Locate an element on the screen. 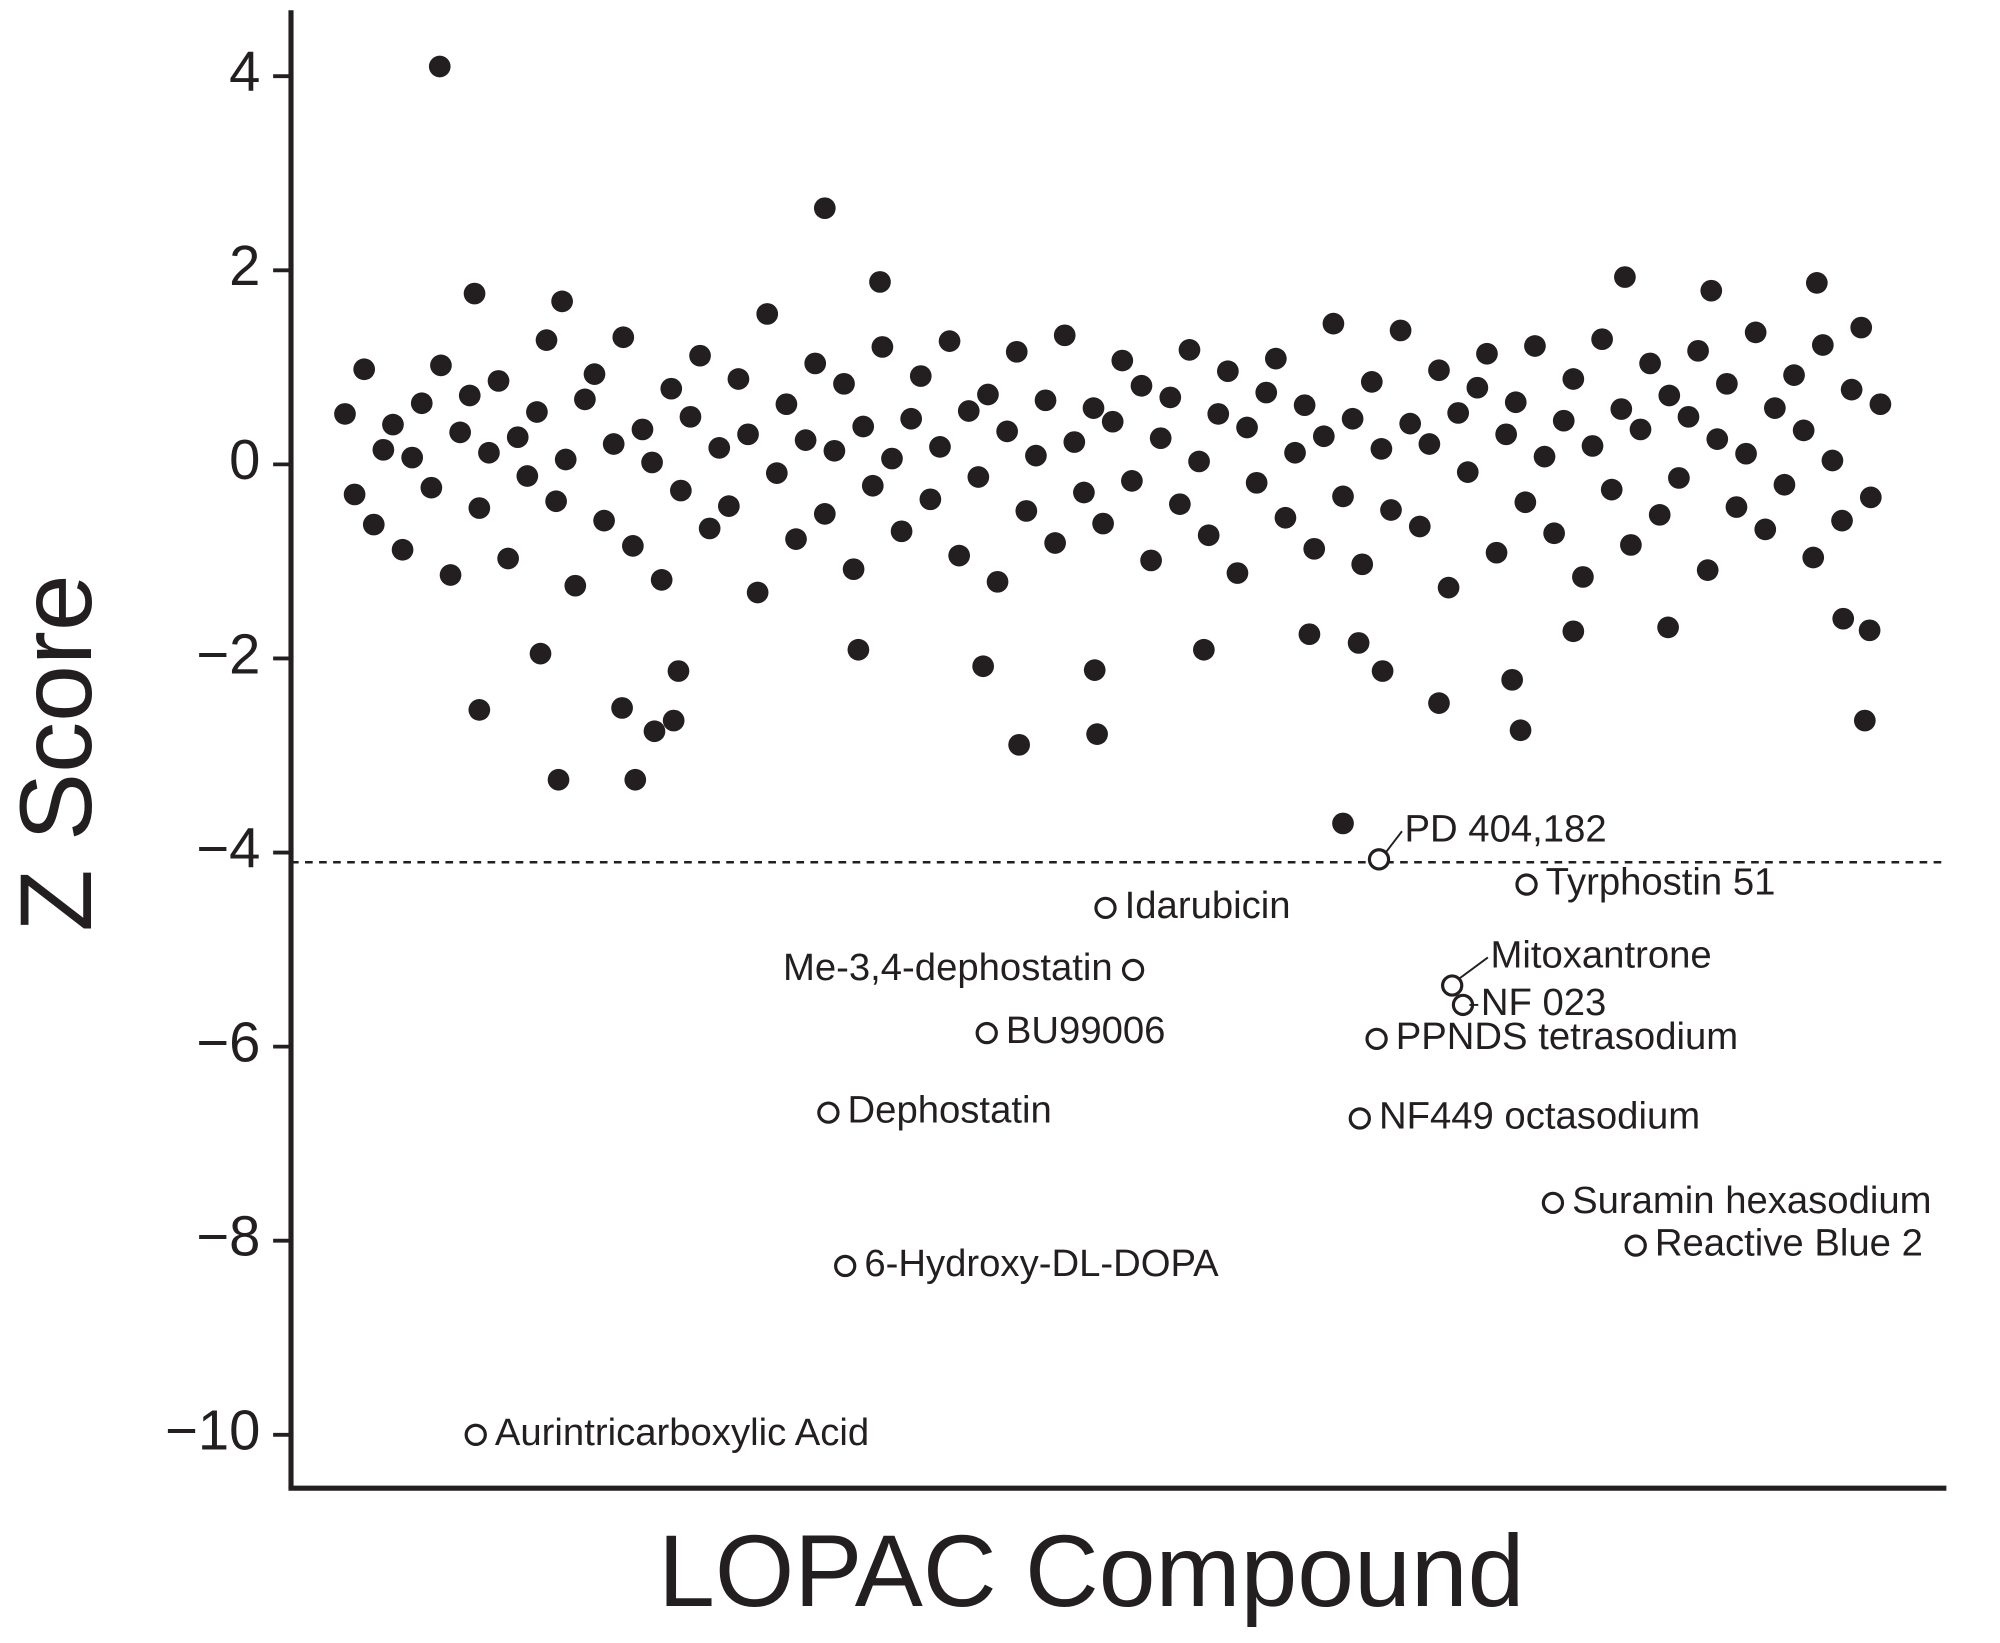 This screenshot has height=1643, width=2000. hit-label: Me-3,4-dephostatin is located at coordinates (948, 967).